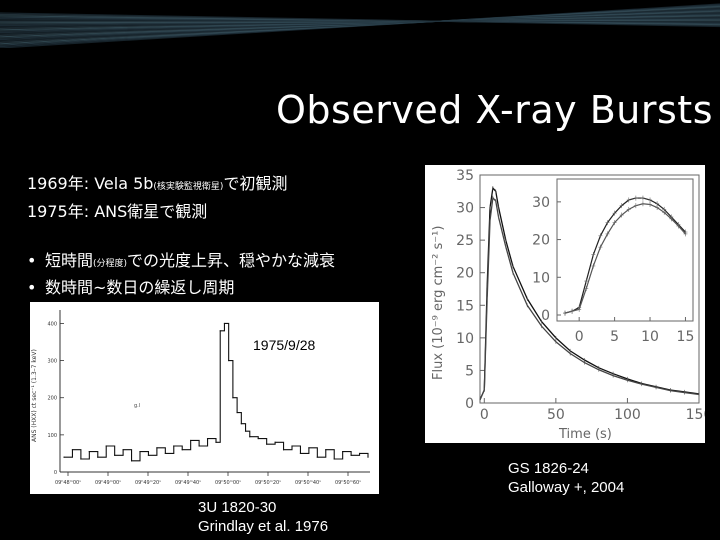  What do you see at coordinates (469, 404) in the screenshot?
I see `right-y-tick-label: 0` at bounding box center [469, 404].